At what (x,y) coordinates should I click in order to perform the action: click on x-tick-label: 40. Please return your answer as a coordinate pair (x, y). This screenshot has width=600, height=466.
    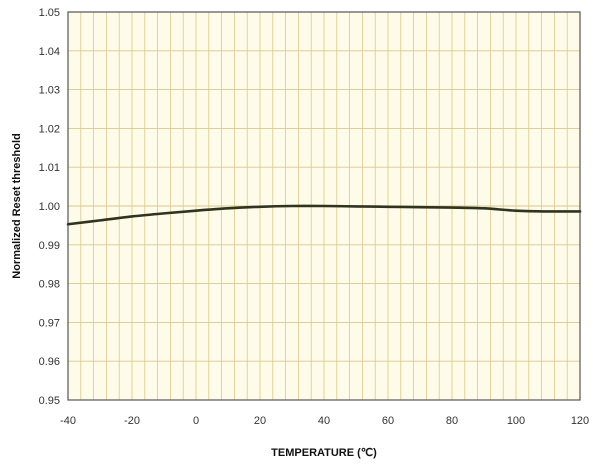
    Looking at the image, I should click on (324, 421).